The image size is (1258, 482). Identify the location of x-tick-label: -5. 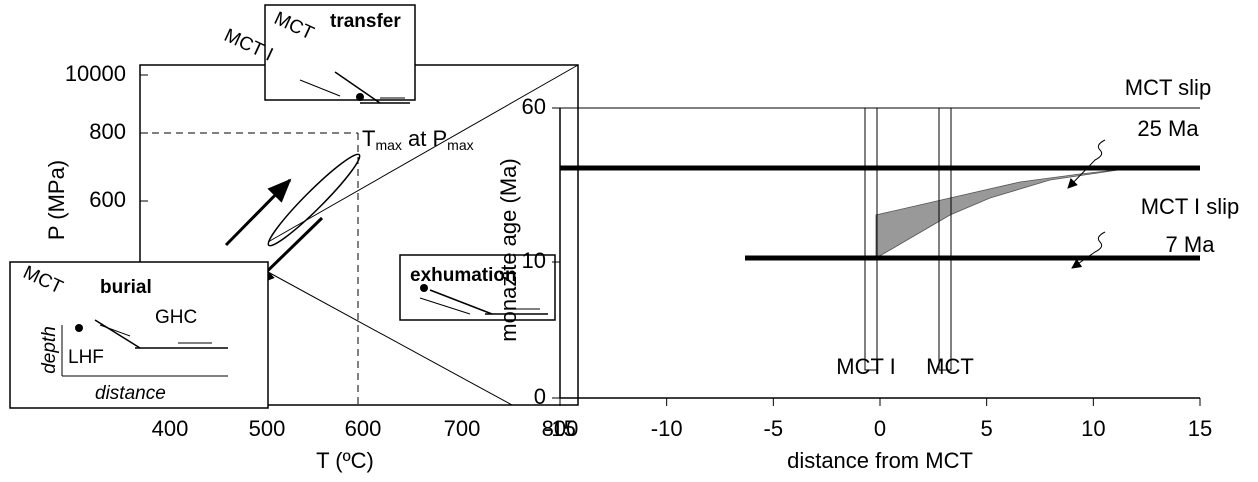
(774, 428).